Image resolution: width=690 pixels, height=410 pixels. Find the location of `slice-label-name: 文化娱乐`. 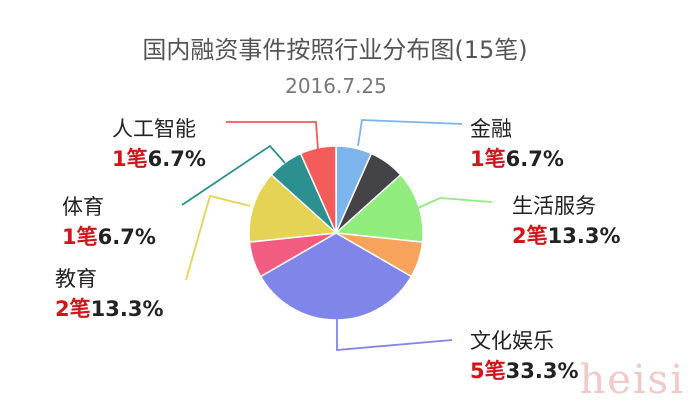

slice-label-name: 文化娱乐 is located at coordinates (512, 341).